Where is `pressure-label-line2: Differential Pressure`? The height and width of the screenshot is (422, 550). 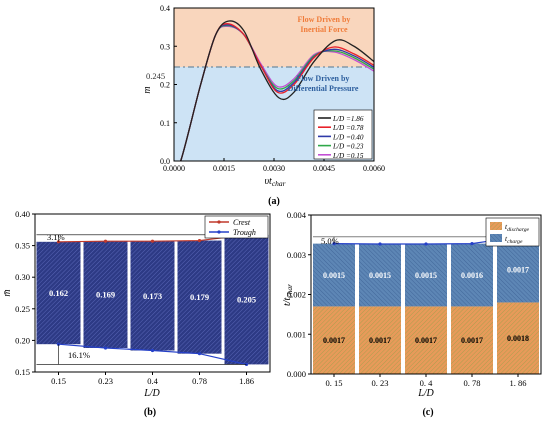 pressure-label-line2: Differential Pressure is located at coordinates (323, 88).